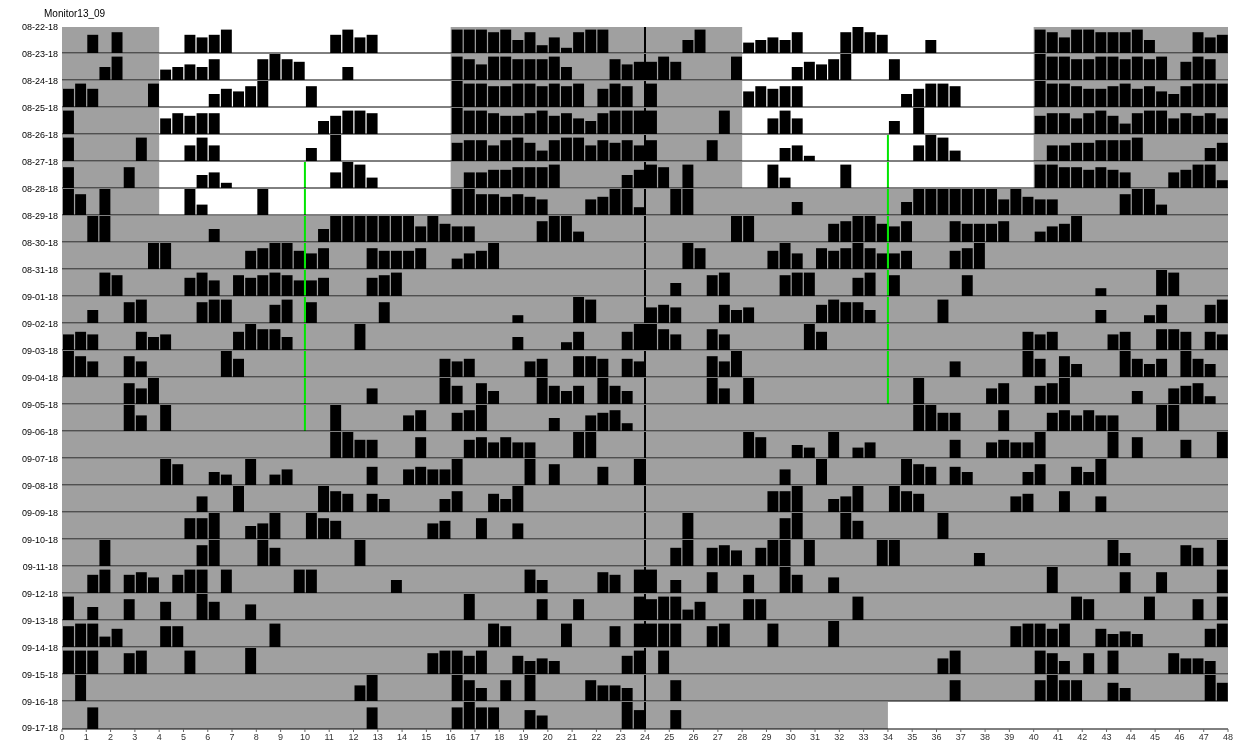 The height and width of the screenshot is (744, 1239). Describe the element at coordinates (183, 737) in the screenshot. I see `x-tick-label: 5` at that location.